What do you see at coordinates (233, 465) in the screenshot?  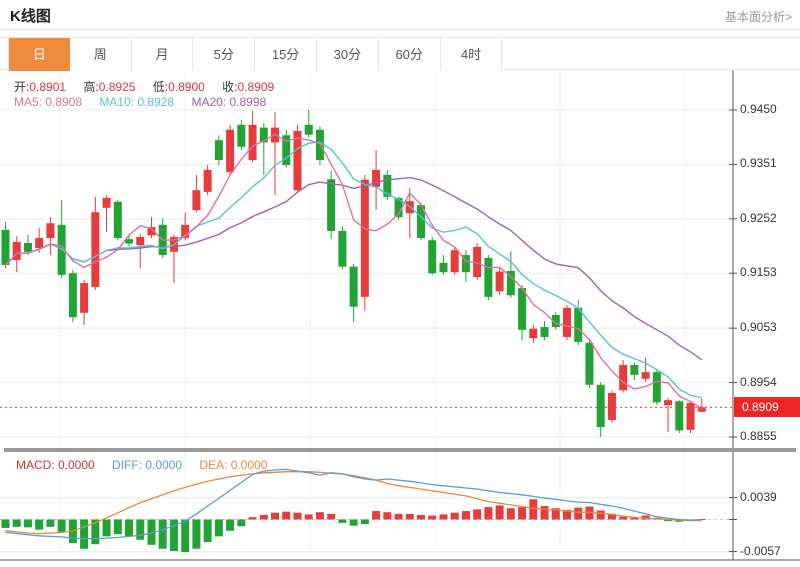 I see `dea-value: DEA: 0.0000` at bounding box center [233, 465].